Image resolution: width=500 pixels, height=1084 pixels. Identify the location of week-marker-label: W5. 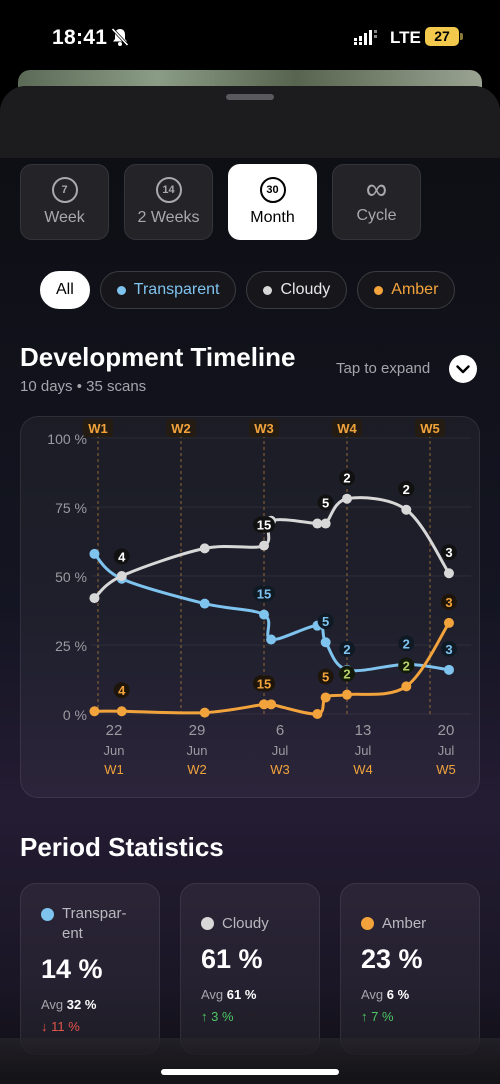
(430, 428).